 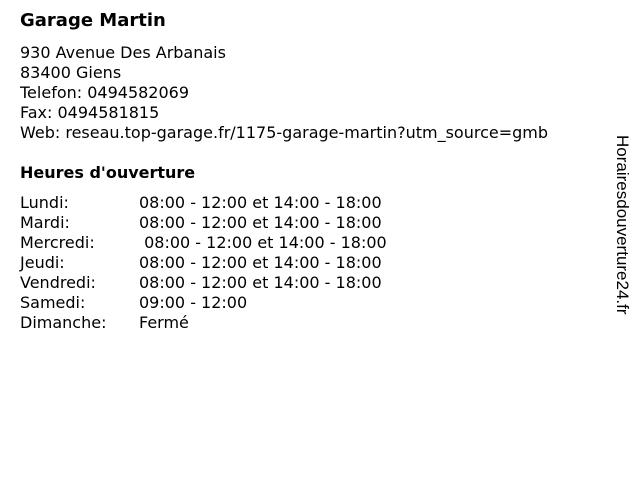 What do you see at coordinates (71, 72) in the screenshot?
I see `address-line2: 83400 Giens` at bounding box center [71, 72].